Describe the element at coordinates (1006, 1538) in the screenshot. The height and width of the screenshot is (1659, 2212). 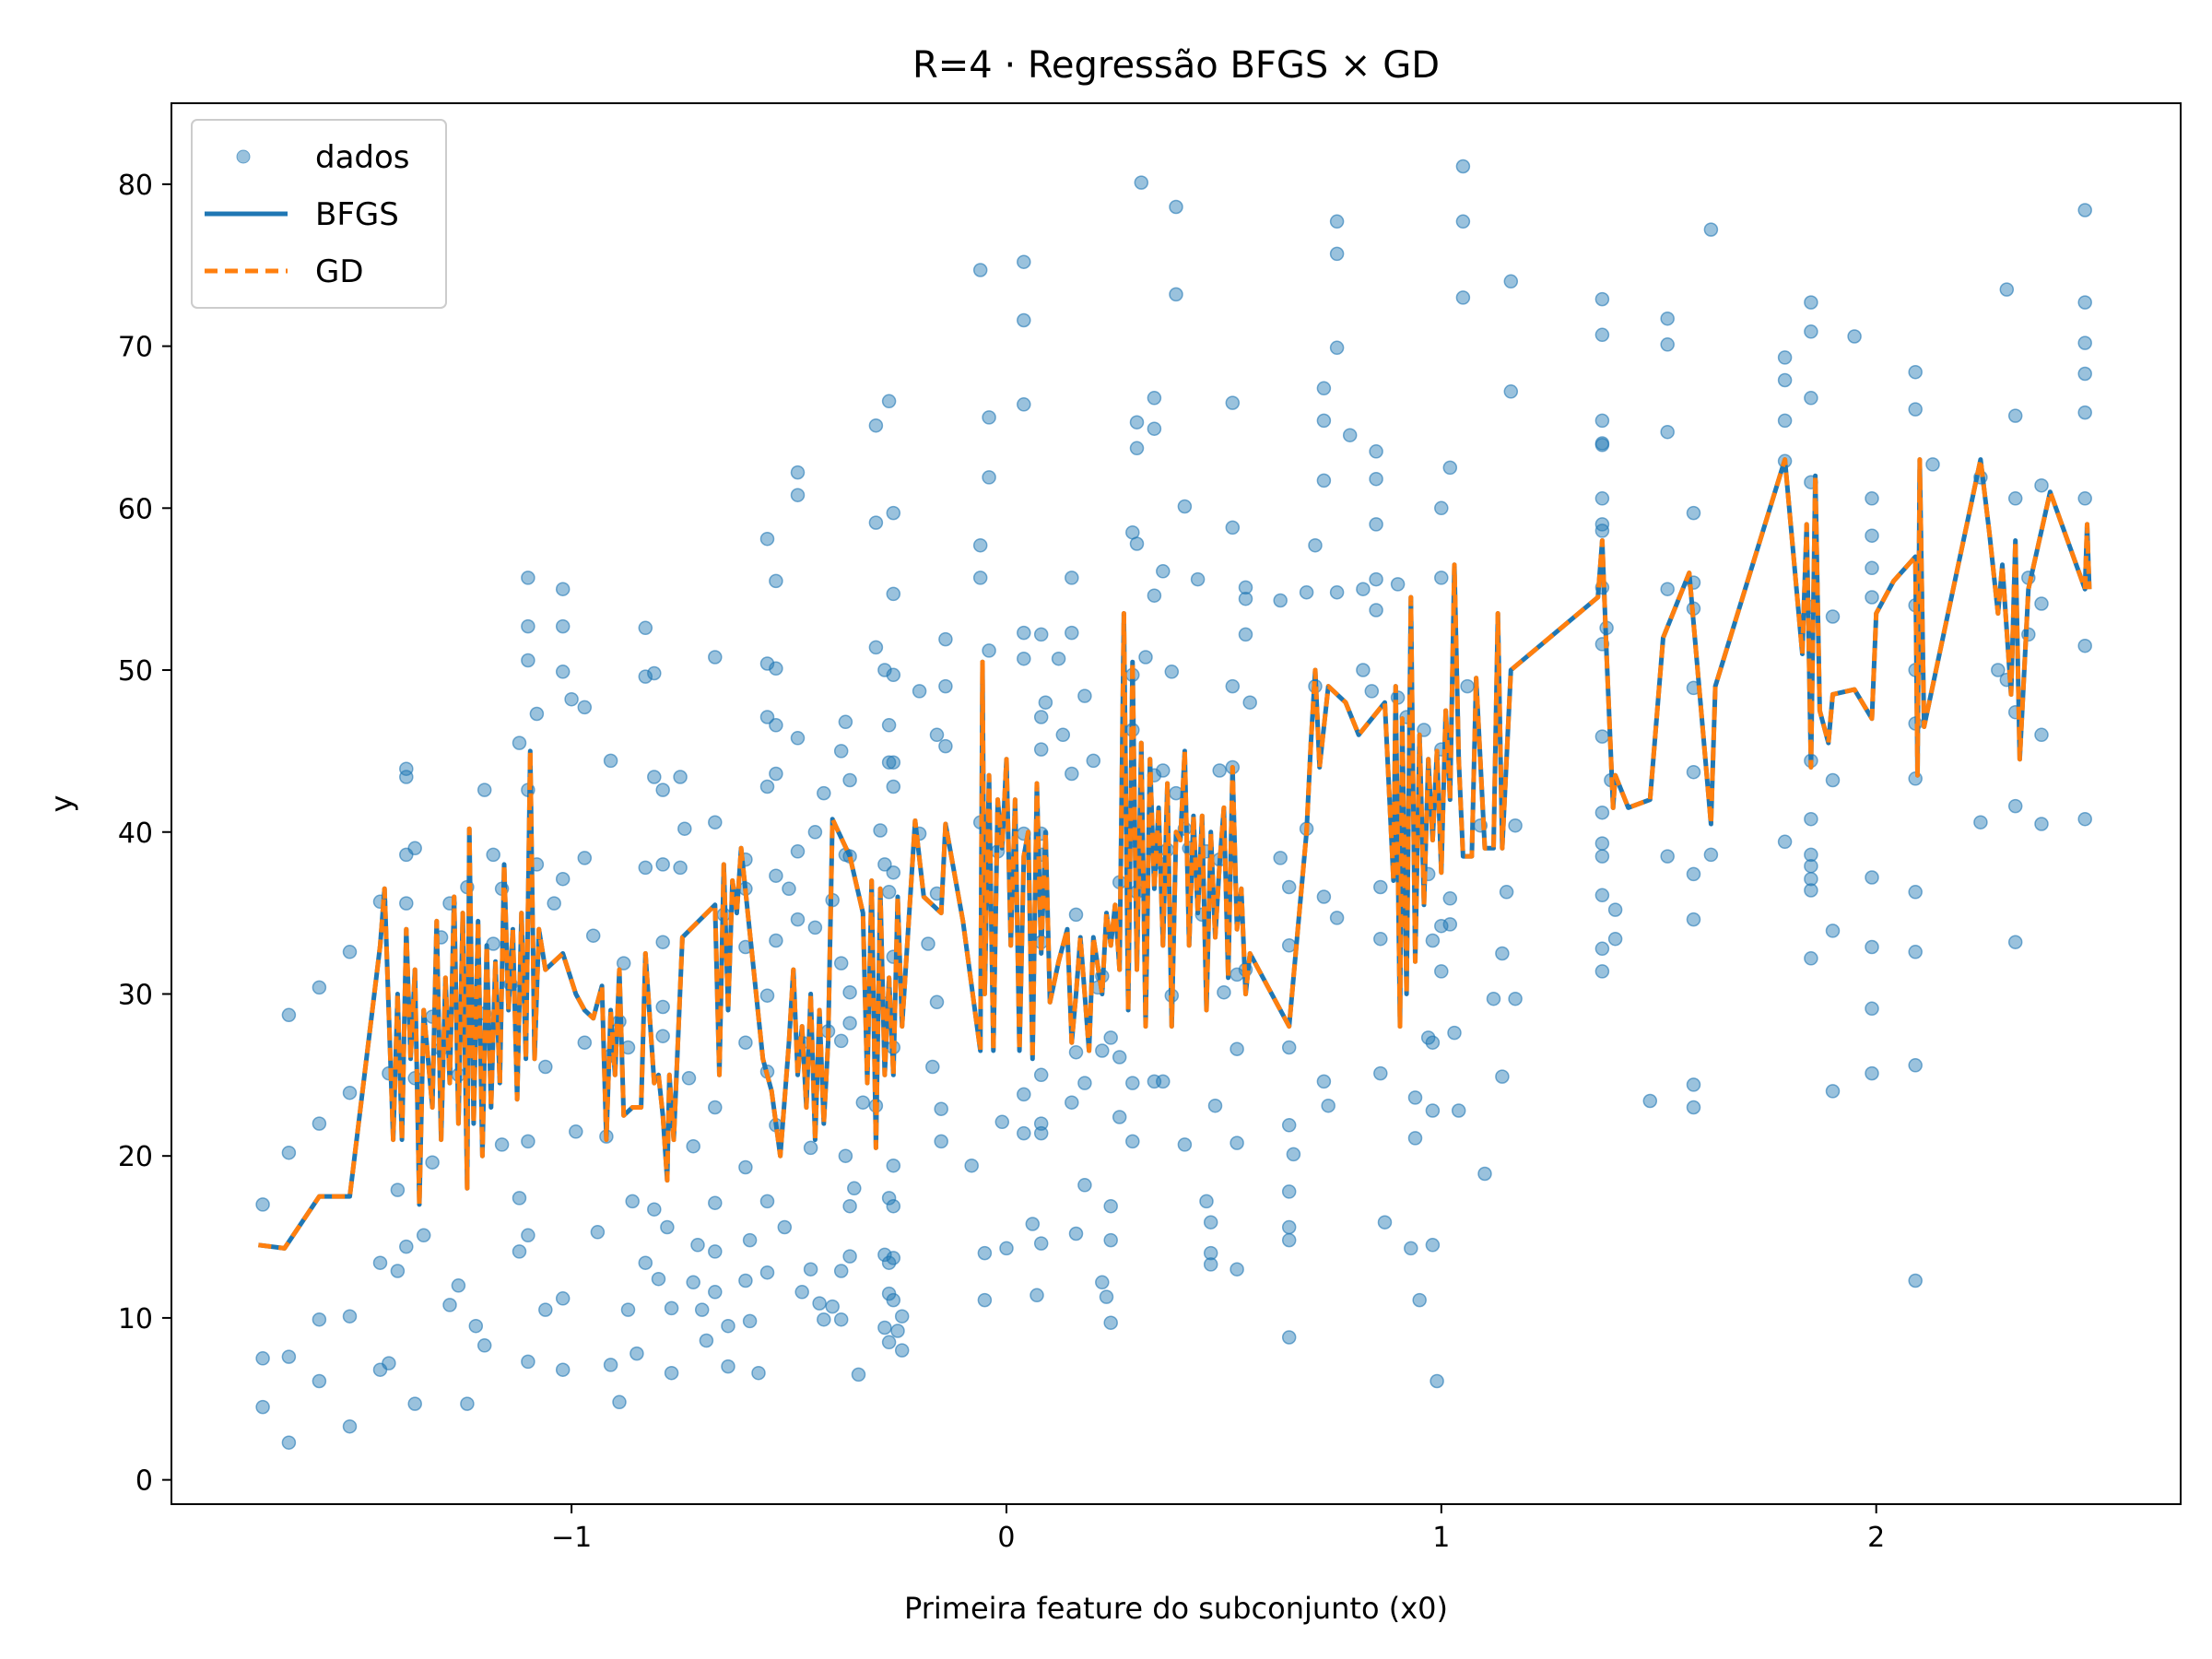
I see `x-tick-label: 0` at that location.